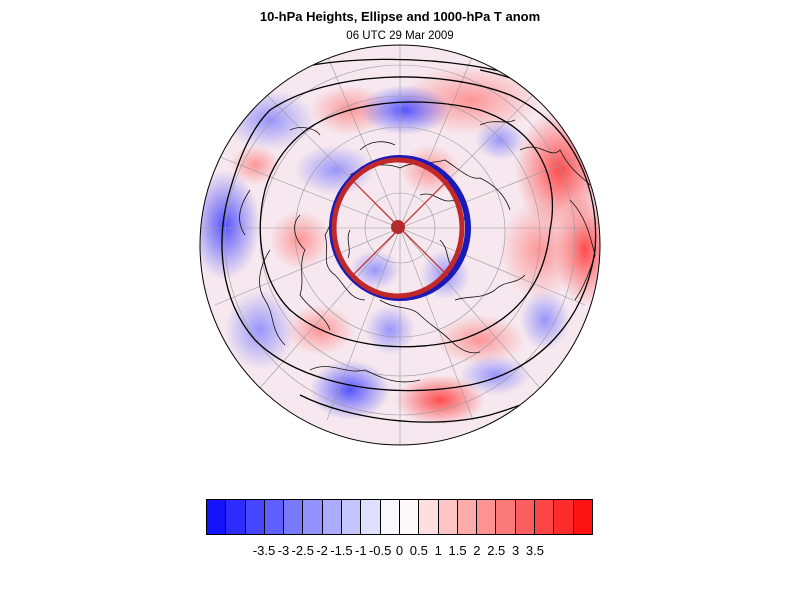 The height and width of the screenshot is (600, 800). Describe the element at coordinates (322, 550) in the screenshot. I see `colorbar-tick-label: -2` at that location.